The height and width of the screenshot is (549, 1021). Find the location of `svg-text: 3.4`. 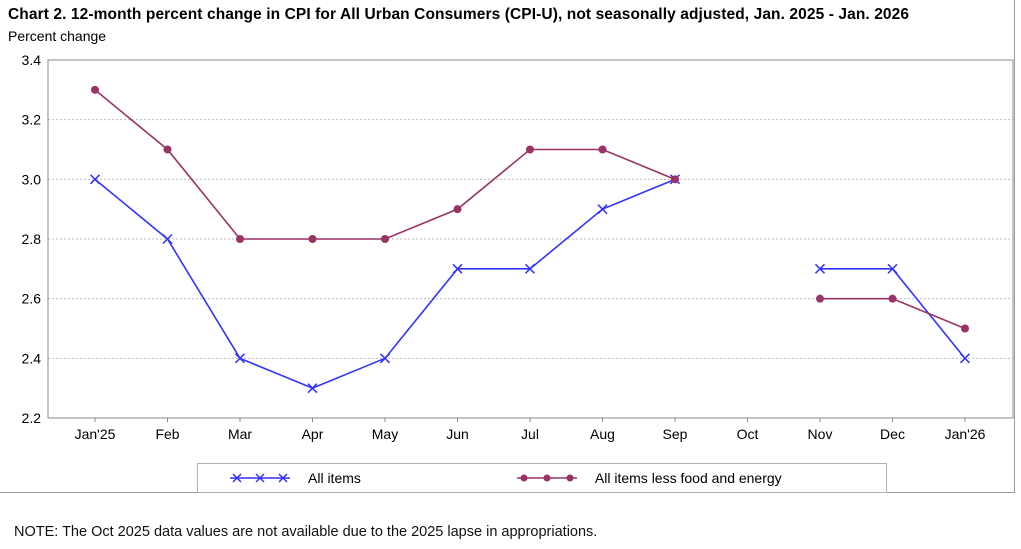

svg-text: 3.4 is located at coordinates (32, 60).